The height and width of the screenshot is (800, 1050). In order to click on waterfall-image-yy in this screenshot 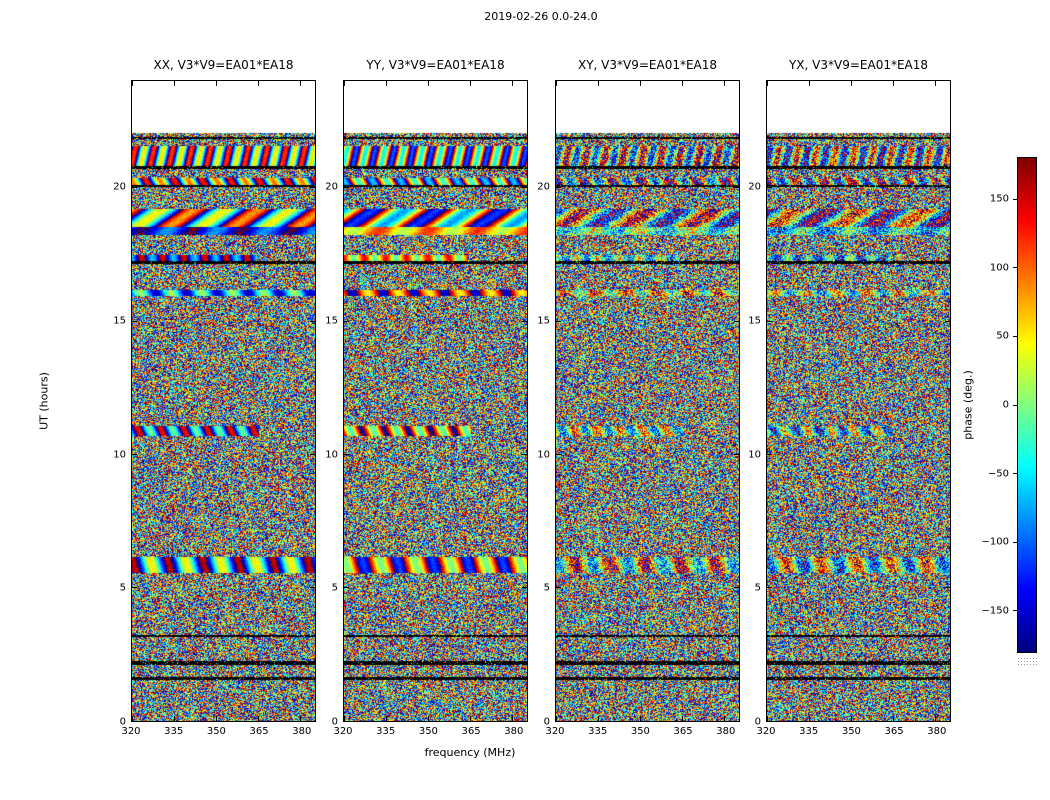, I will do `click(435, 401)`.